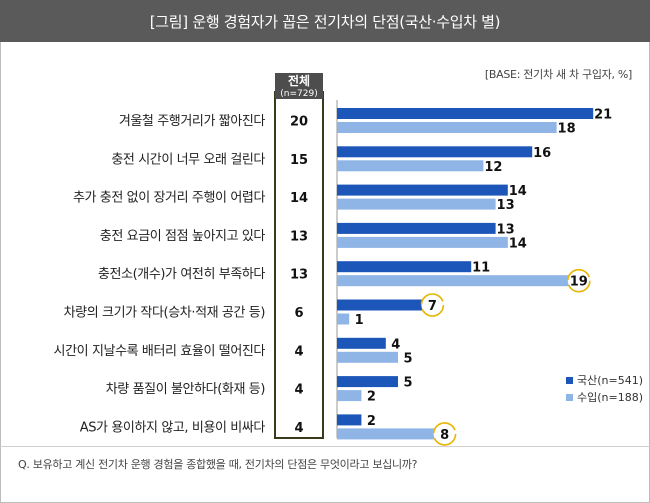 The image size is (650, 503). I want to click on domestic-value-label: 4, so click(395, 344).